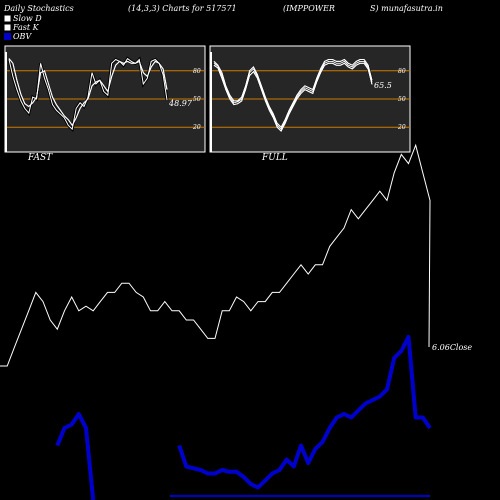  What do you see at coordinates (309, 8) in the screenshot?
I see `chart-symbol: (IMPPOWER` at bounding box center [309, 8].